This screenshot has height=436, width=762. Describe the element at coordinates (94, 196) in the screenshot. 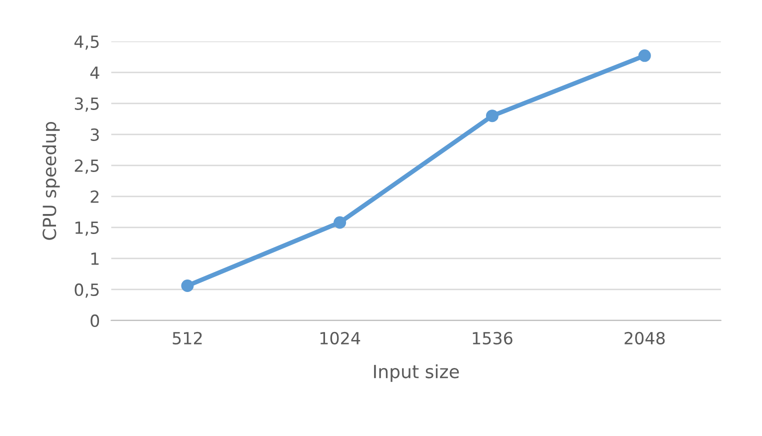

I see `y-tick-label: 2` at that location.